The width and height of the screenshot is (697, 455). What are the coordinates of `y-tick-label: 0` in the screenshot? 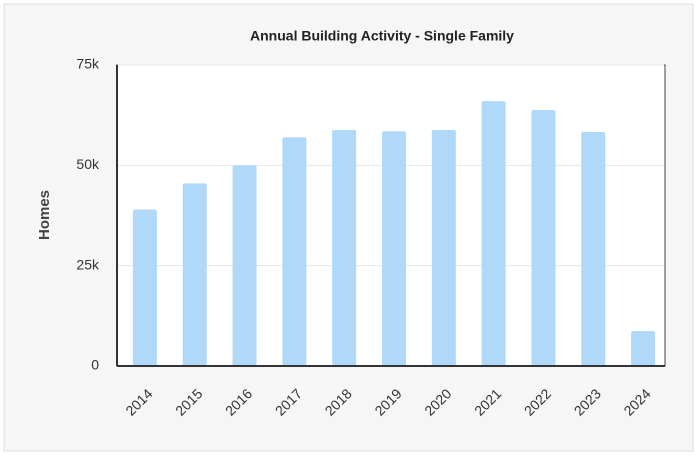 It's located at (95, 365).